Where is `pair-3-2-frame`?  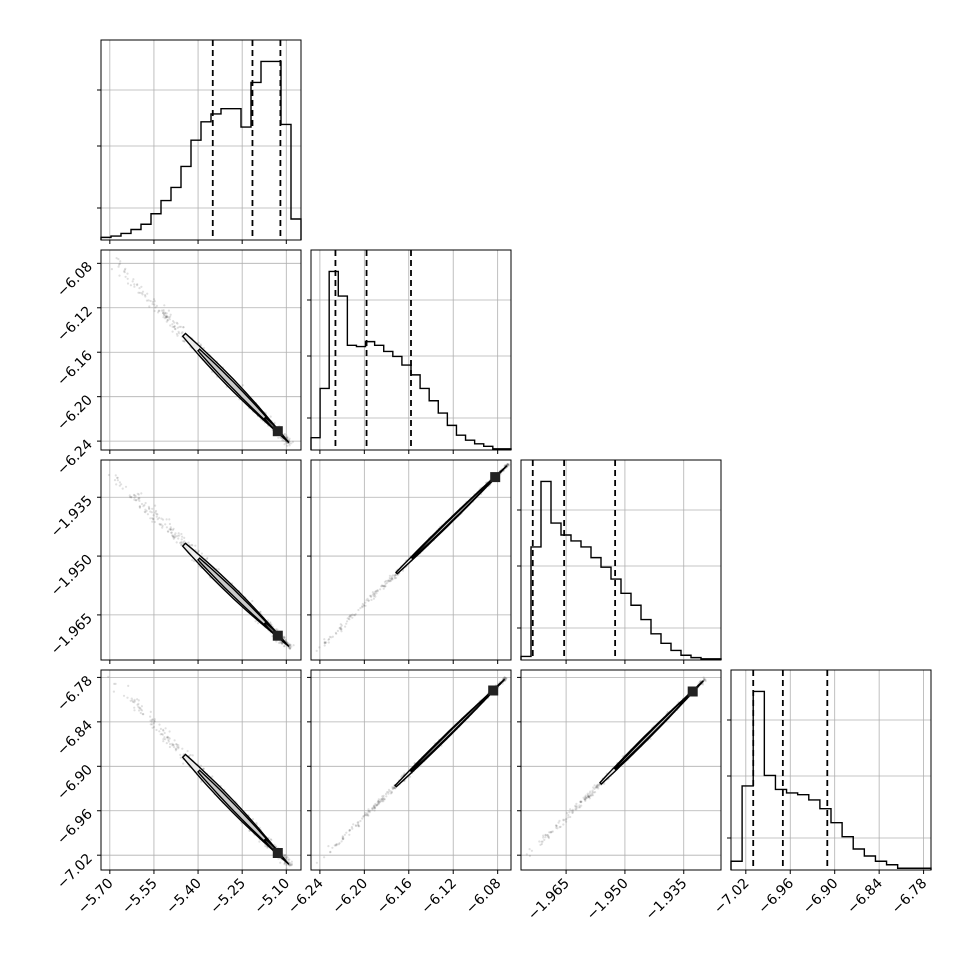
pair-3-2-frame is located at coordinates (621, 770).